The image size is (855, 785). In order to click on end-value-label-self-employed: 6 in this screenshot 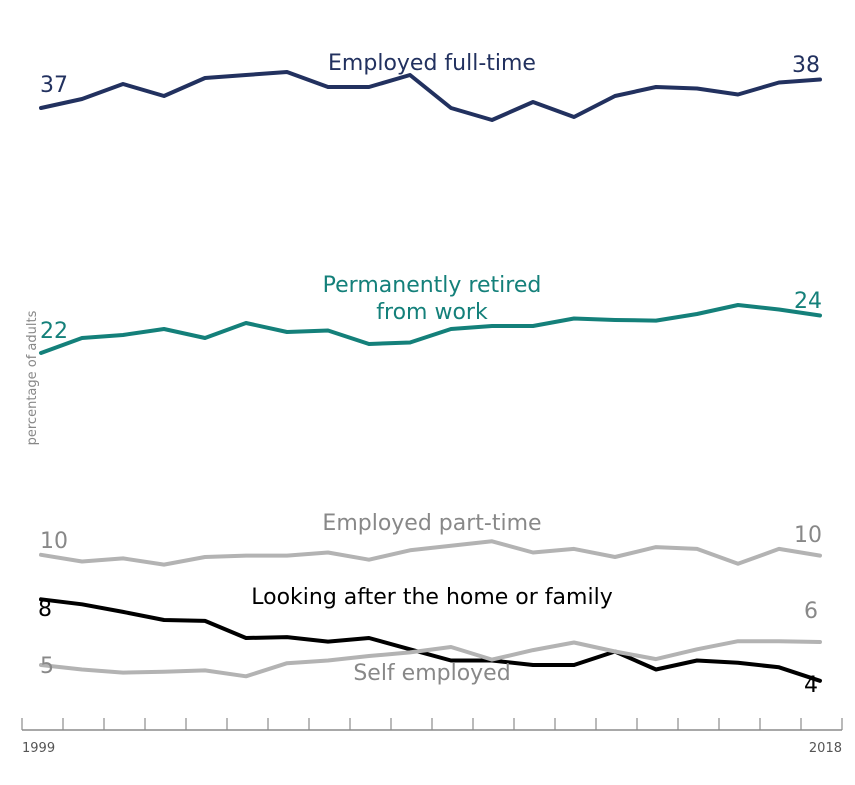, I will do `click(811, 611)`.